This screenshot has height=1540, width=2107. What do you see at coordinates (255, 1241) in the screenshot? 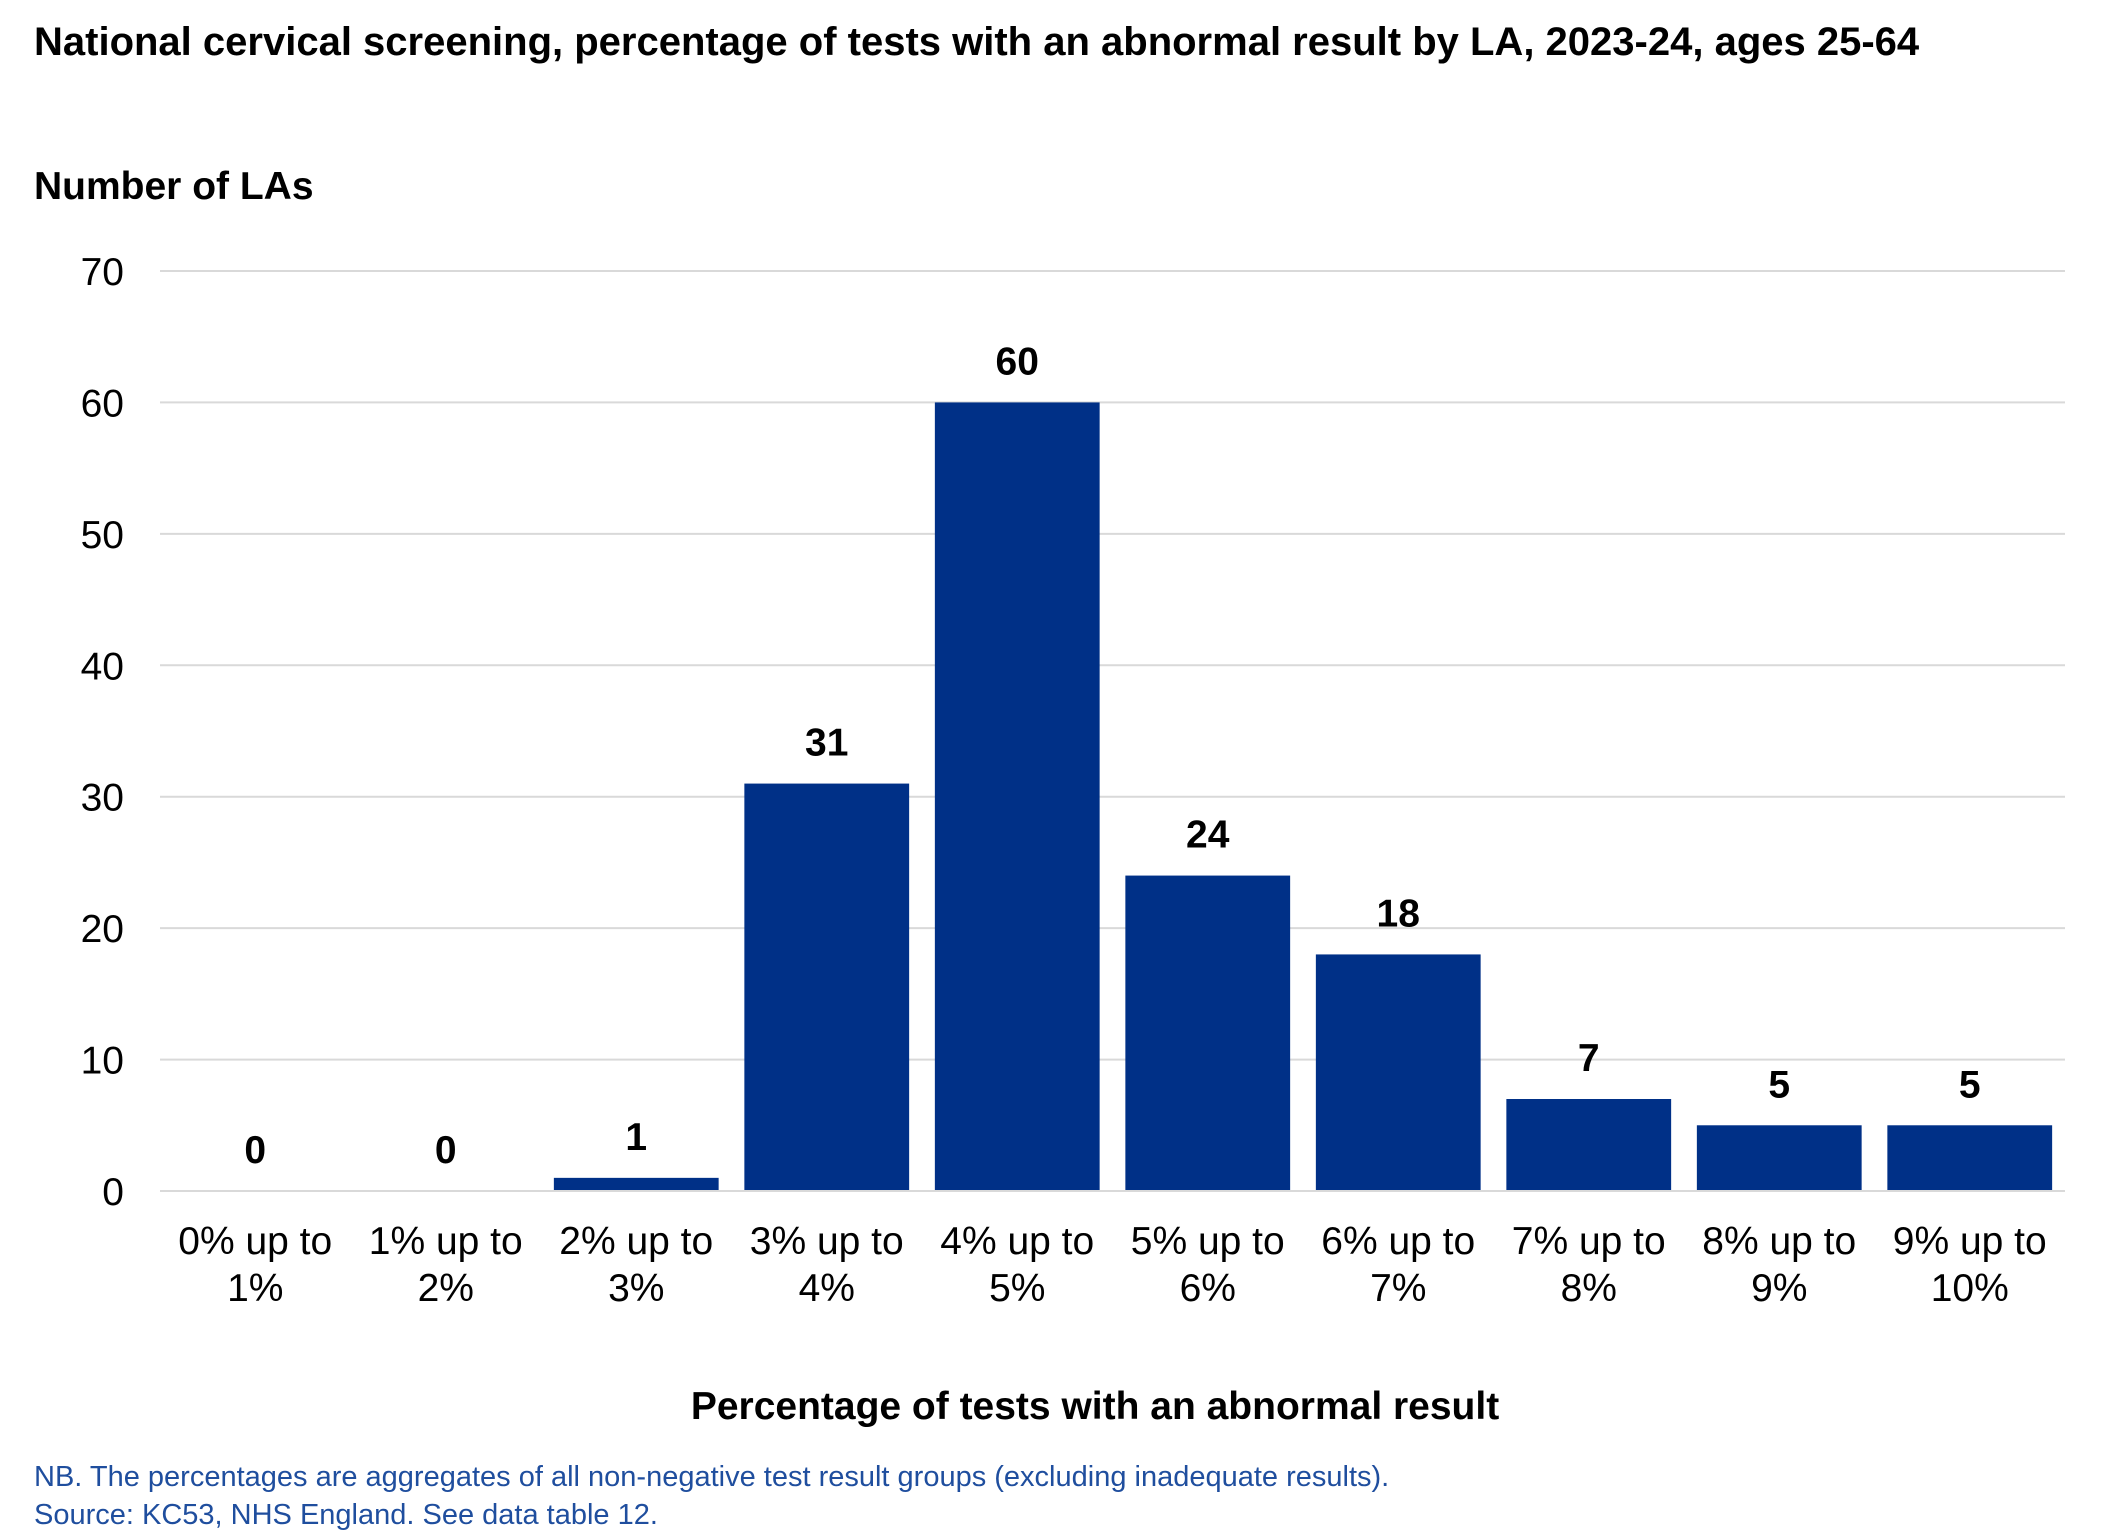
I see `x-tick-label: 0% up to` at bounding box center [255, 1241].